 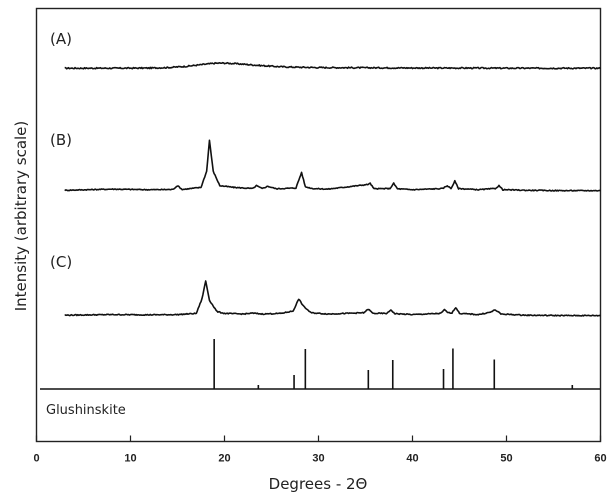 What do you see at coordinates (130, 459) in the screenshot?
I see `x-tick-label-10: 10` at bounding box center [130, 459].